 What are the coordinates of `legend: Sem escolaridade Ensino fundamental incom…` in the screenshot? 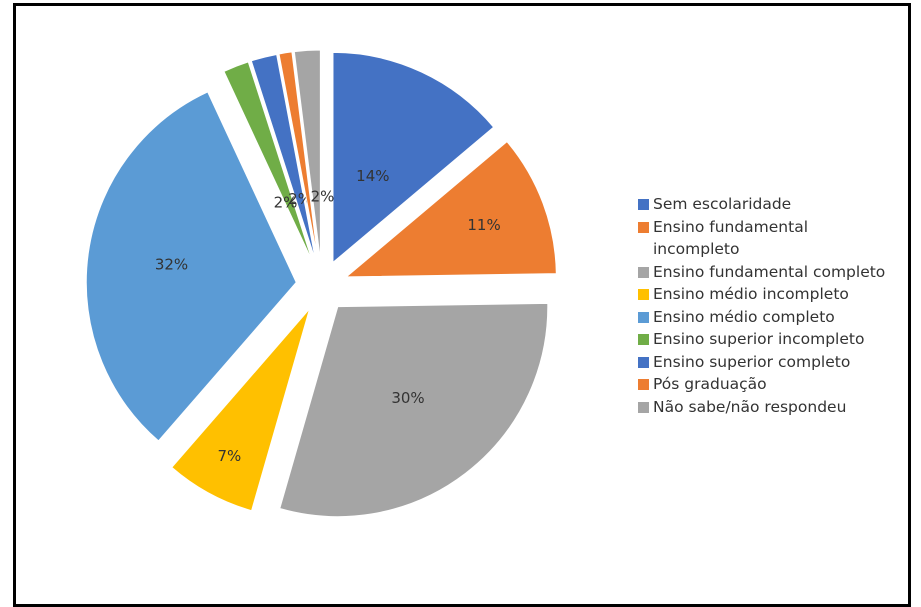 It's located at (761, 305).